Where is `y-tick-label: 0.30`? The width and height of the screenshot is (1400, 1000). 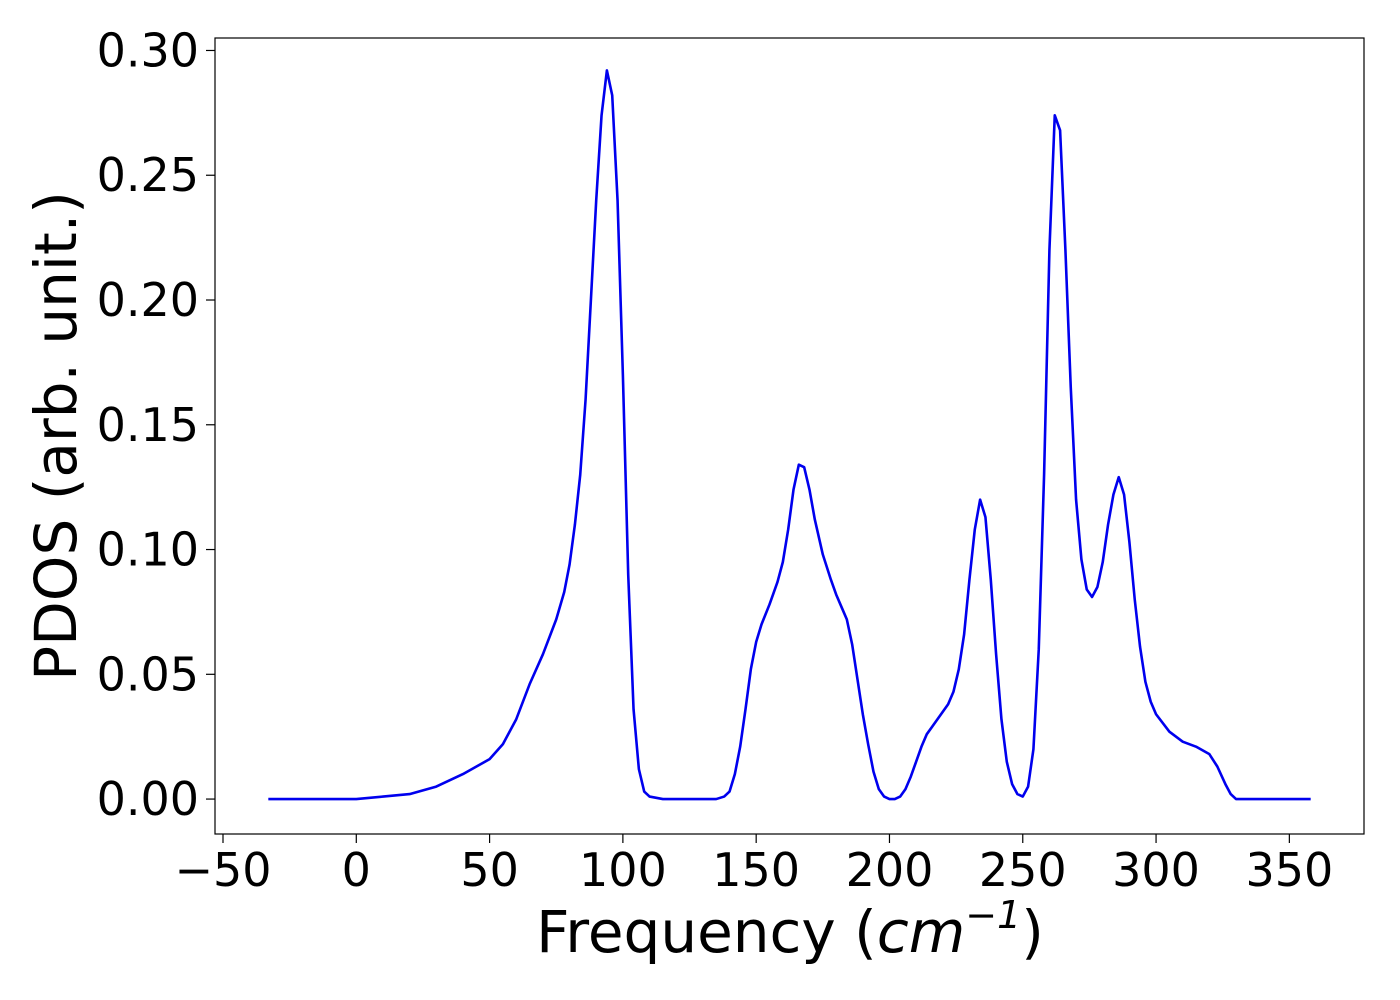
y-tick-label: 0.30 is located at coordinates (148, 50).